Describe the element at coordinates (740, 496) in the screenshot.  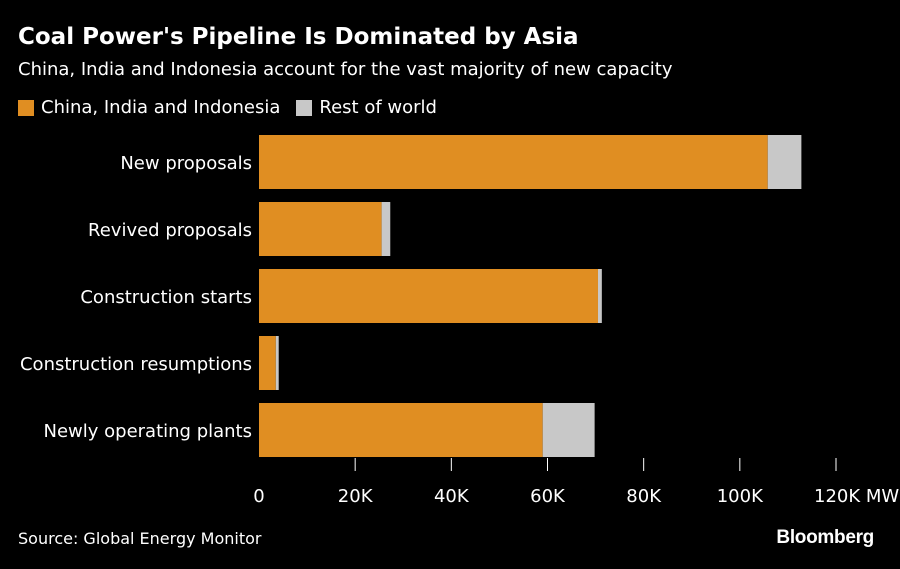
I see `x-tick-label: 100K` at that location.